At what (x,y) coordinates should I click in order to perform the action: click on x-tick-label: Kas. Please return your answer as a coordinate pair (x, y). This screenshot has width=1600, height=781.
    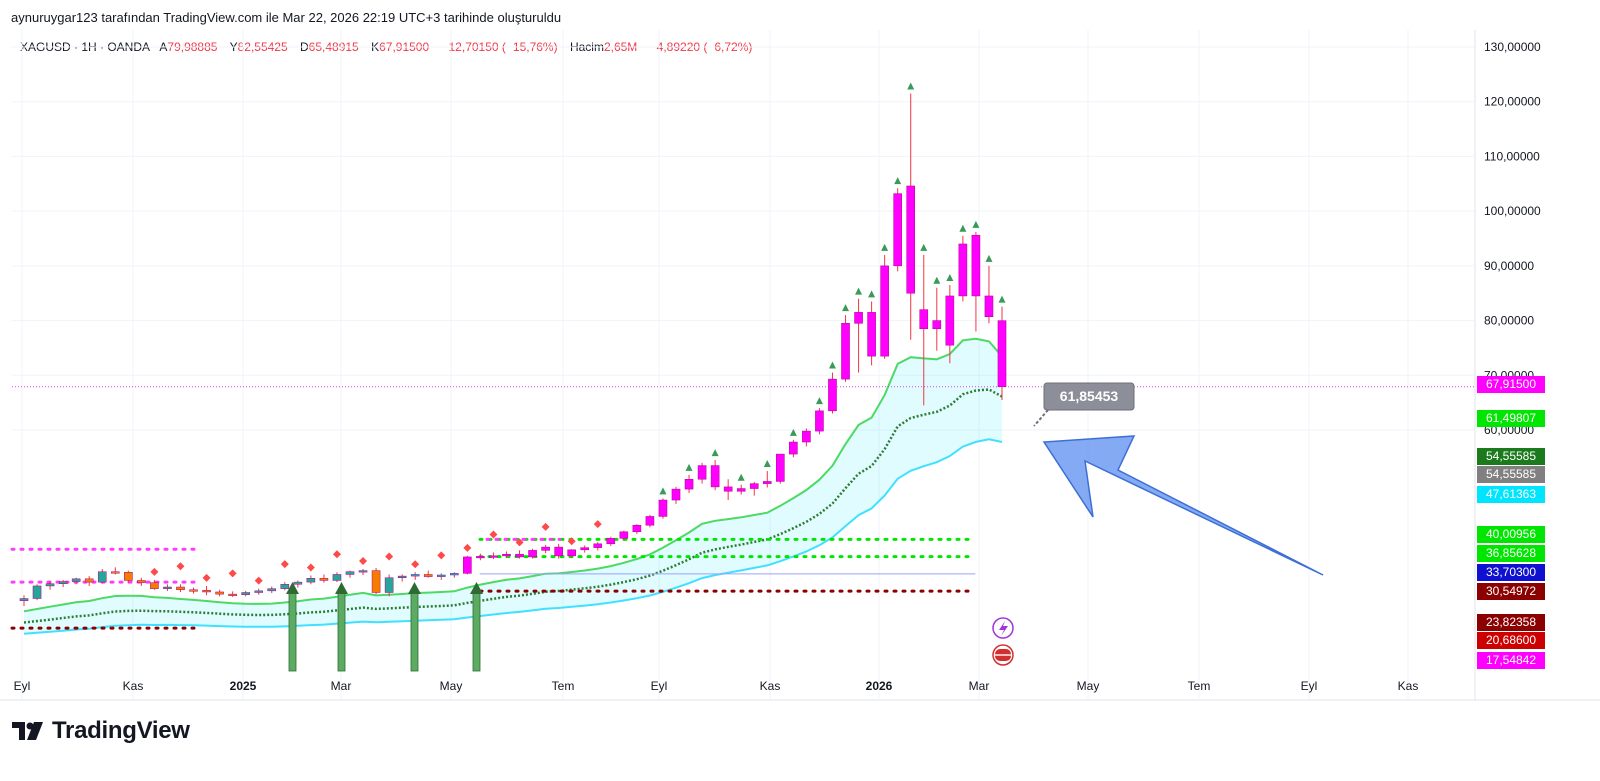
    Looking at the image, I should click on (770, 686).